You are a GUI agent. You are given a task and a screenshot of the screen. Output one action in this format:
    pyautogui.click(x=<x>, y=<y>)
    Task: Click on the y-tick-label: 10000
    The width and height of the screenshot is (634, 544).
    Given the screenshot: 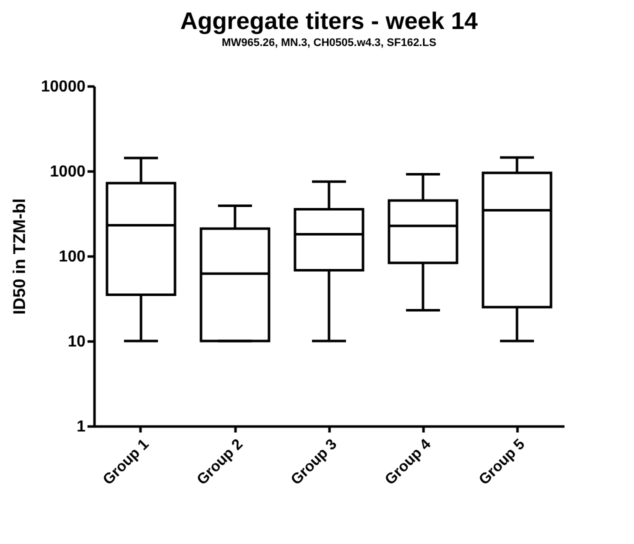 What is the action you would take?
    pyautogui.click(x=63, y=87)
    